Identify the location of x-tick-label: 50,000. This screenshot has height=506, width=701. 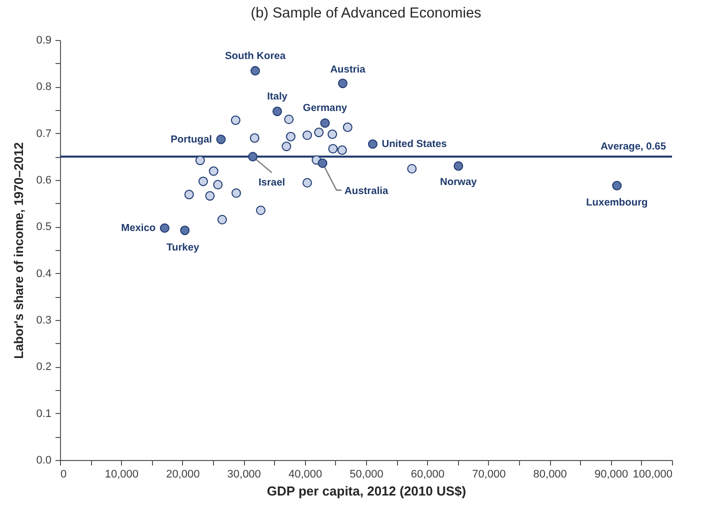
(367, 474).